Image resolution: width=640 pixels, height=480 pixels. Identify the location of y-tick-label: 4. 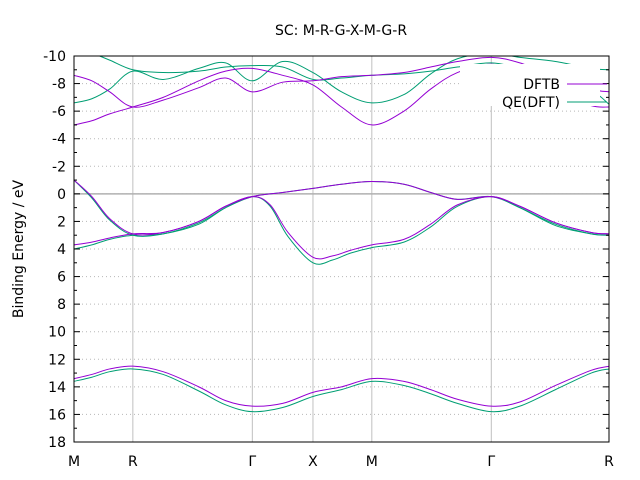
(61, 250).